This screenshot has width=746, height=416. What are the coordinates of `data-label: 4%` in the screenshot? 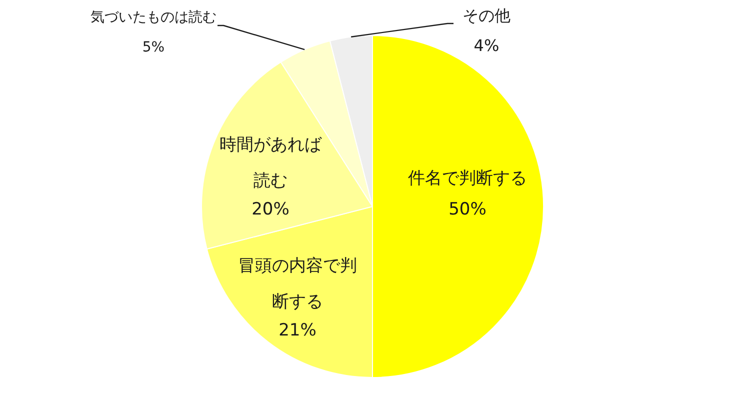 It's located at (487, 45).